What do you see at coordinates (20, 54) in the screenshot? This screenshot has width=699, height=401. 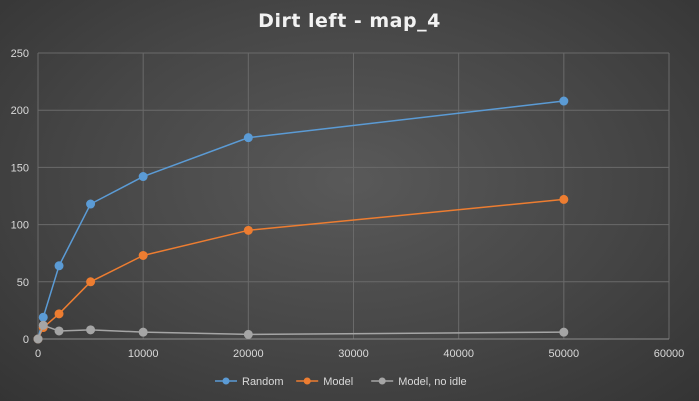 I see `y-tick-label: 250` at bounding box center [20, 54].